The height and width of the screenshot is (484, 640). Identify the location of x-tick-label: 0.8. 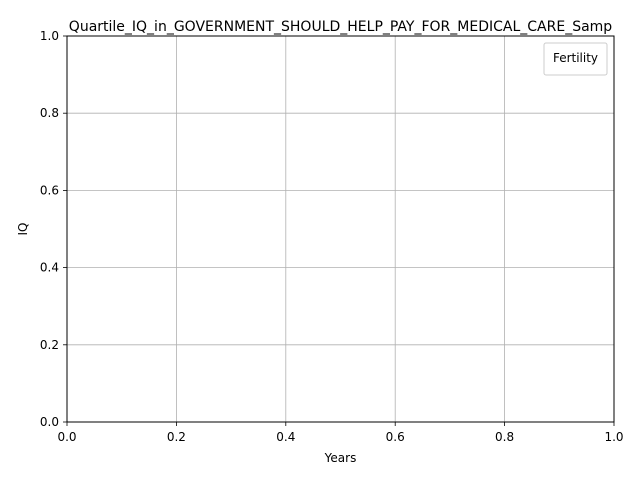
(504, 437).